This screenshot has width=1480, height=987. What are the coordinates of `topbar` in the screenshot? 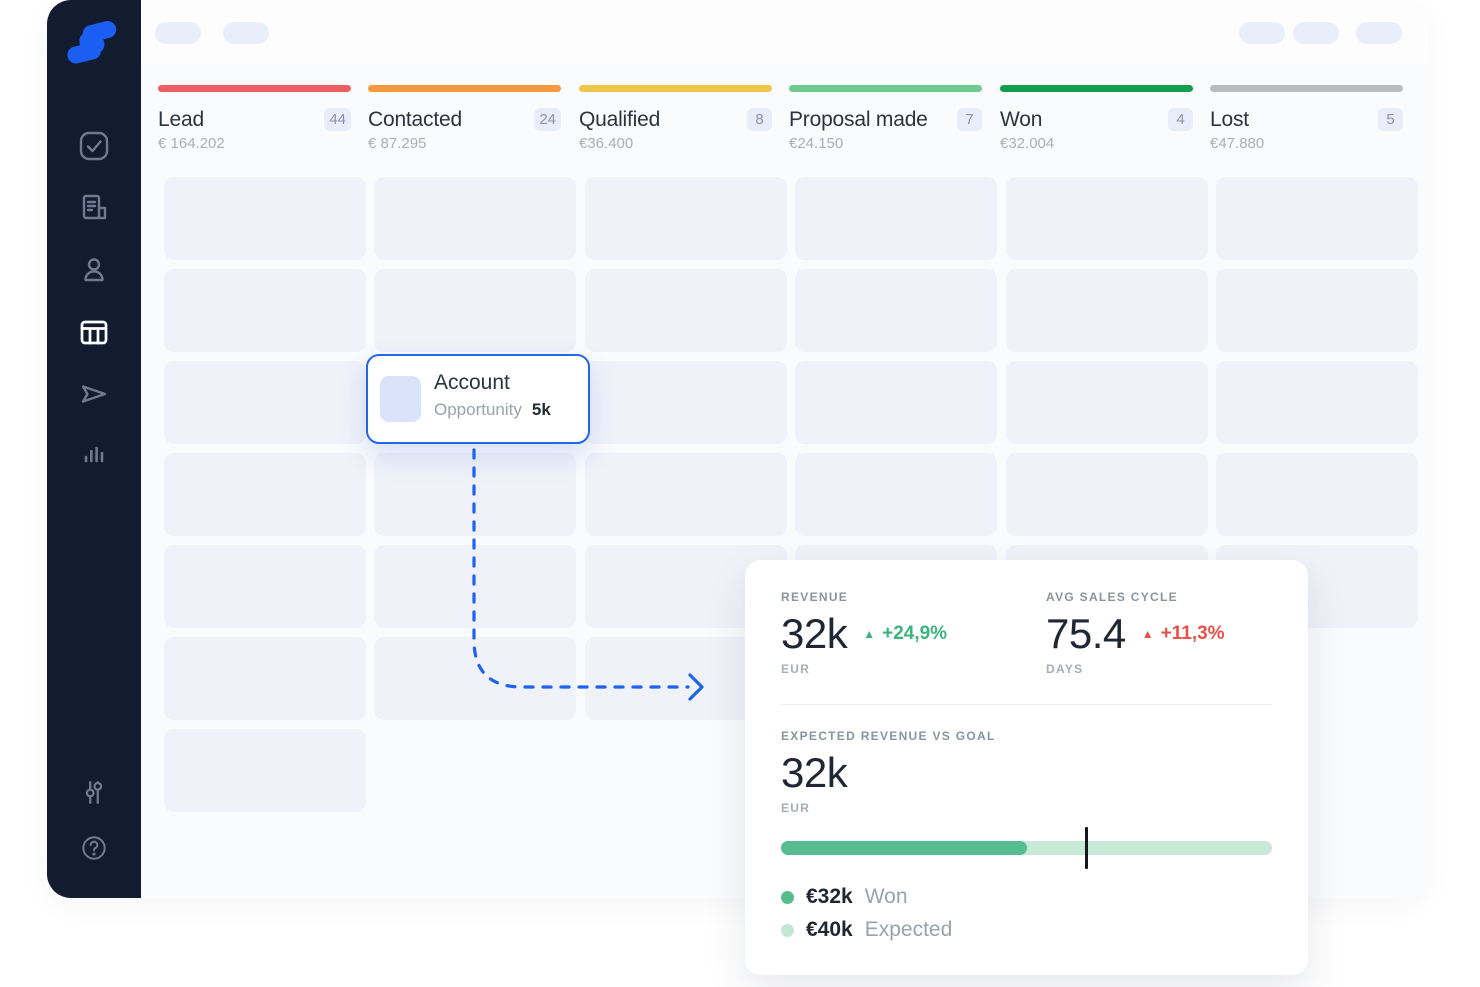 It's located at (784, 32).